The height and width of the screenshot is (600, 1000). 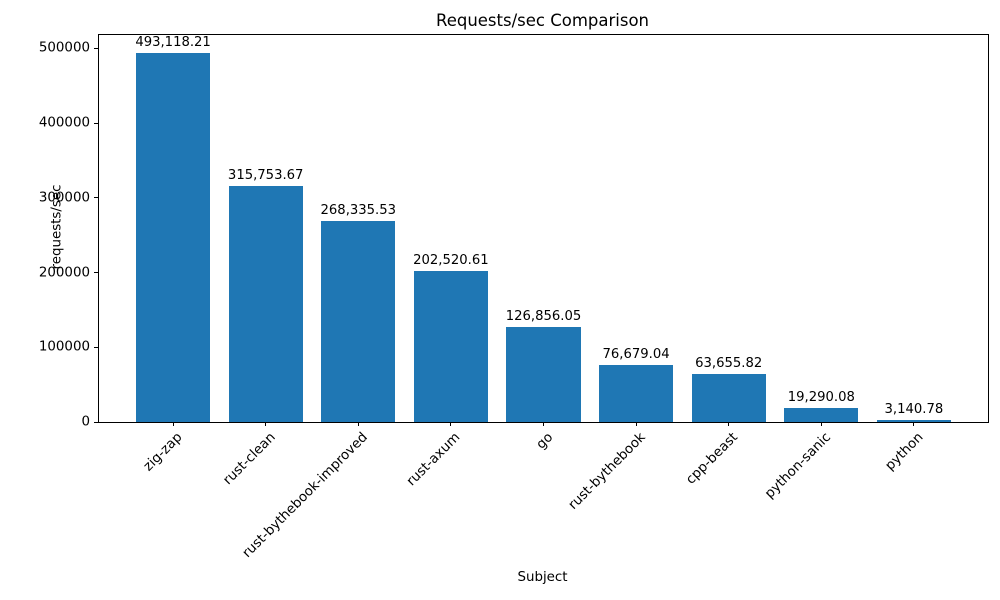 What do you see at coordinates (798, 466) in the screenshot?
I see `x-tick-label: python-sanic` at bounding box center [798, 466].